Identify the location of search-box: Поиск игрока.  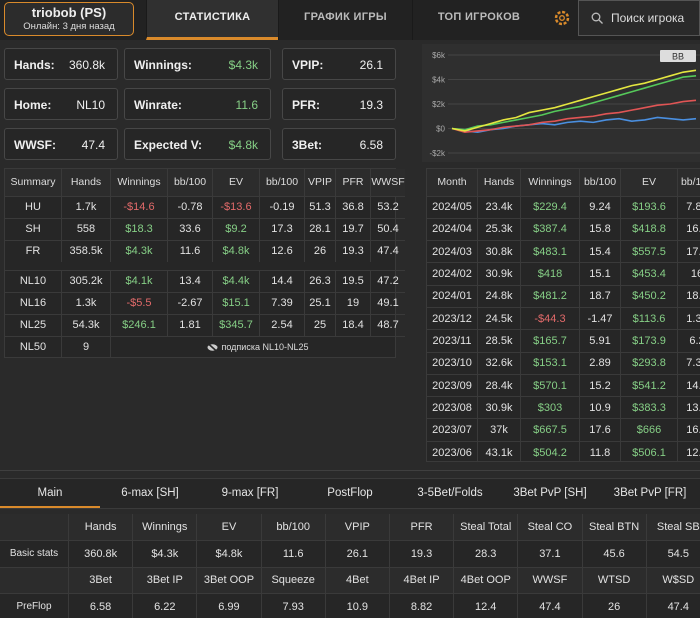
(639, 18).